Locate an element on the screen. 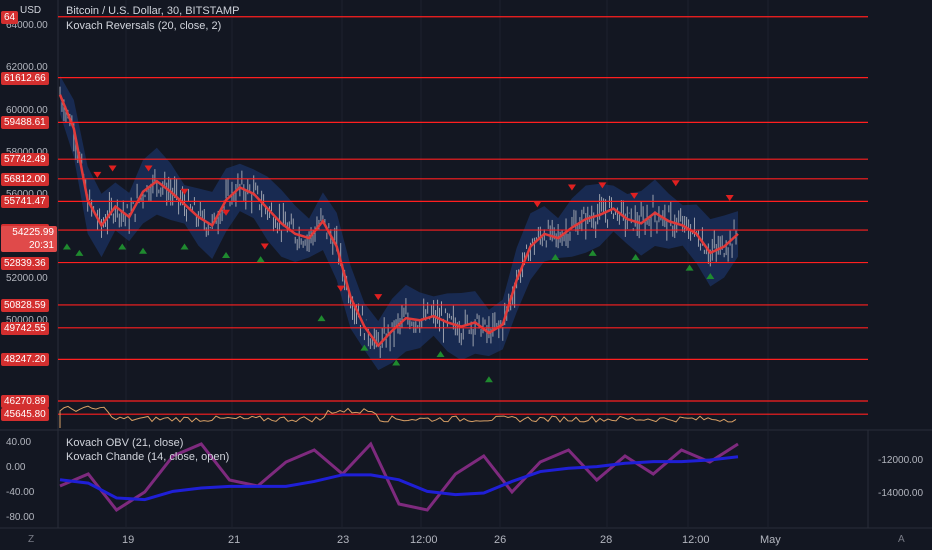 The height and width of the screenshot is (550, 932). price-level-tag: 59488.61 is located at coordinates (25, 123).